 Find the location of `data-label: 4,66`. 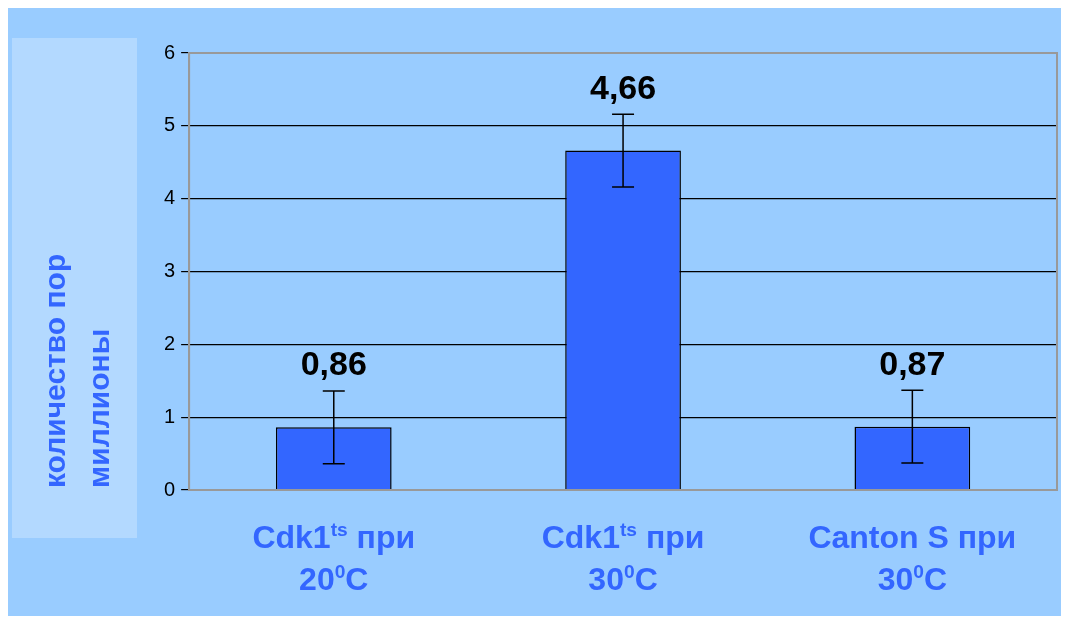

data-label: 4,66 is located at coordinates (623, 86).